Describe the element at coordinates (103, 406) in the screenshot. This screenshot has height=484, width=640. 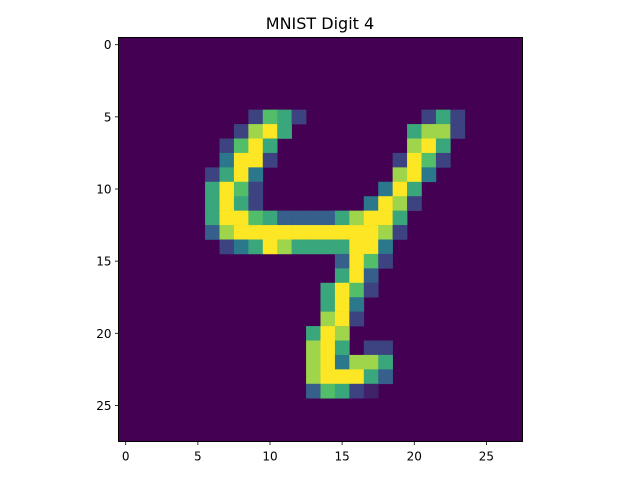
I see `y-tick-label: 25` at that location.